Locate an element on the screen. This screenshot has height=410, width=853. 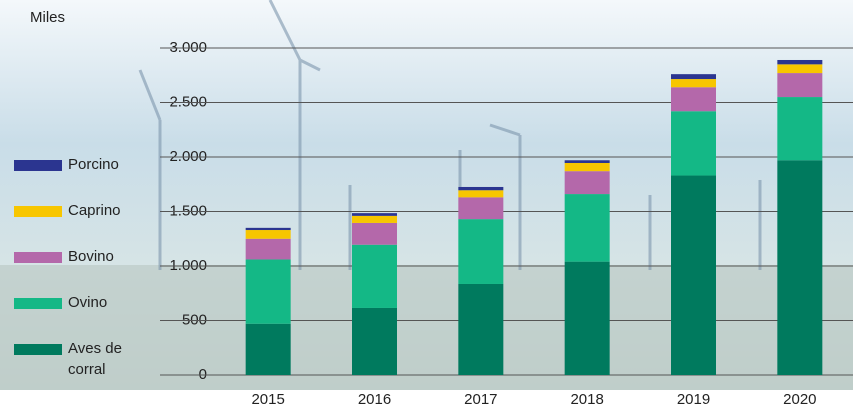
y-tick-label: 2.500 is located at coordinates (188, 101).